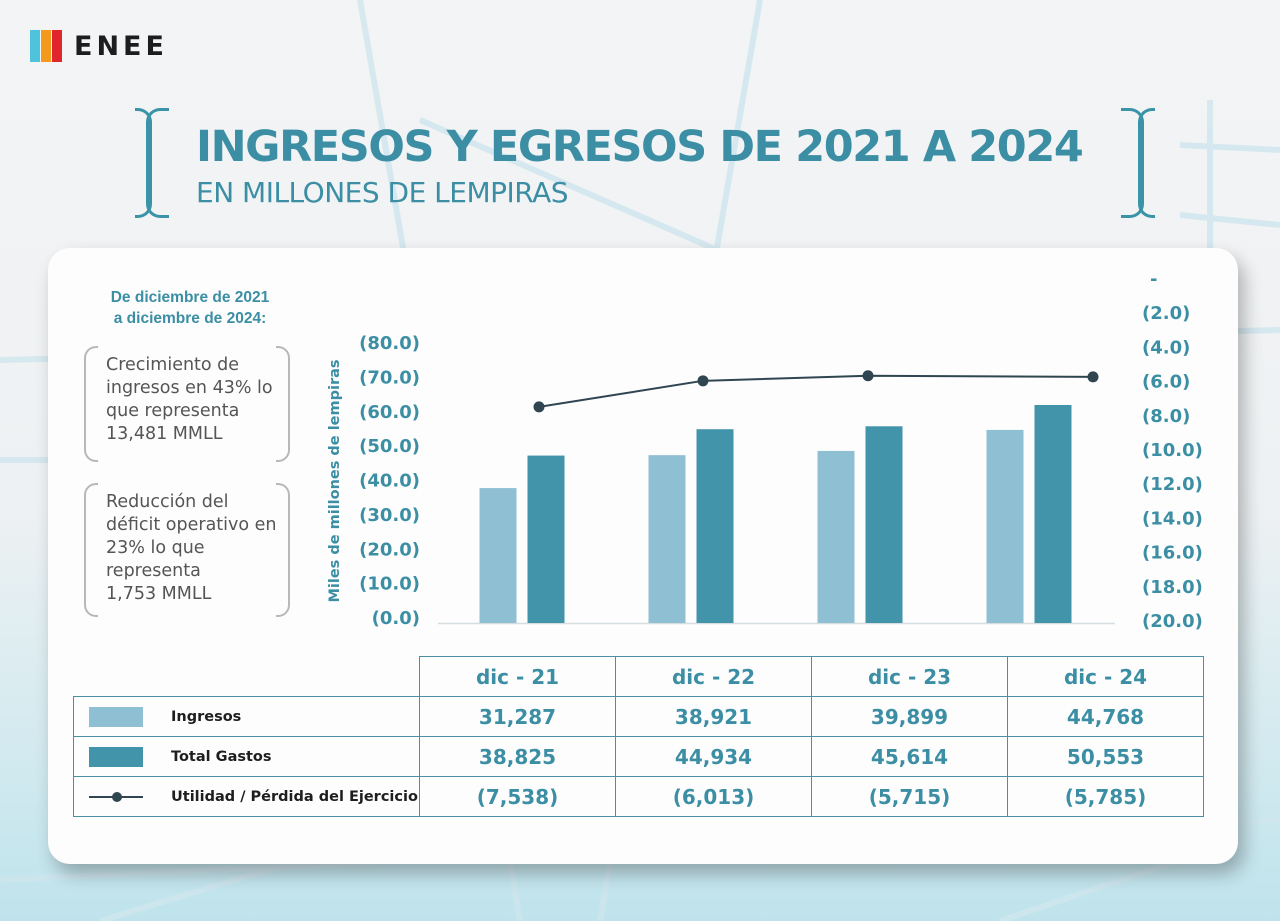  Describe the element at coordinates (1172, 553) in the screenshot. I see `right-axis-tick-label: (16.0)` at that location.